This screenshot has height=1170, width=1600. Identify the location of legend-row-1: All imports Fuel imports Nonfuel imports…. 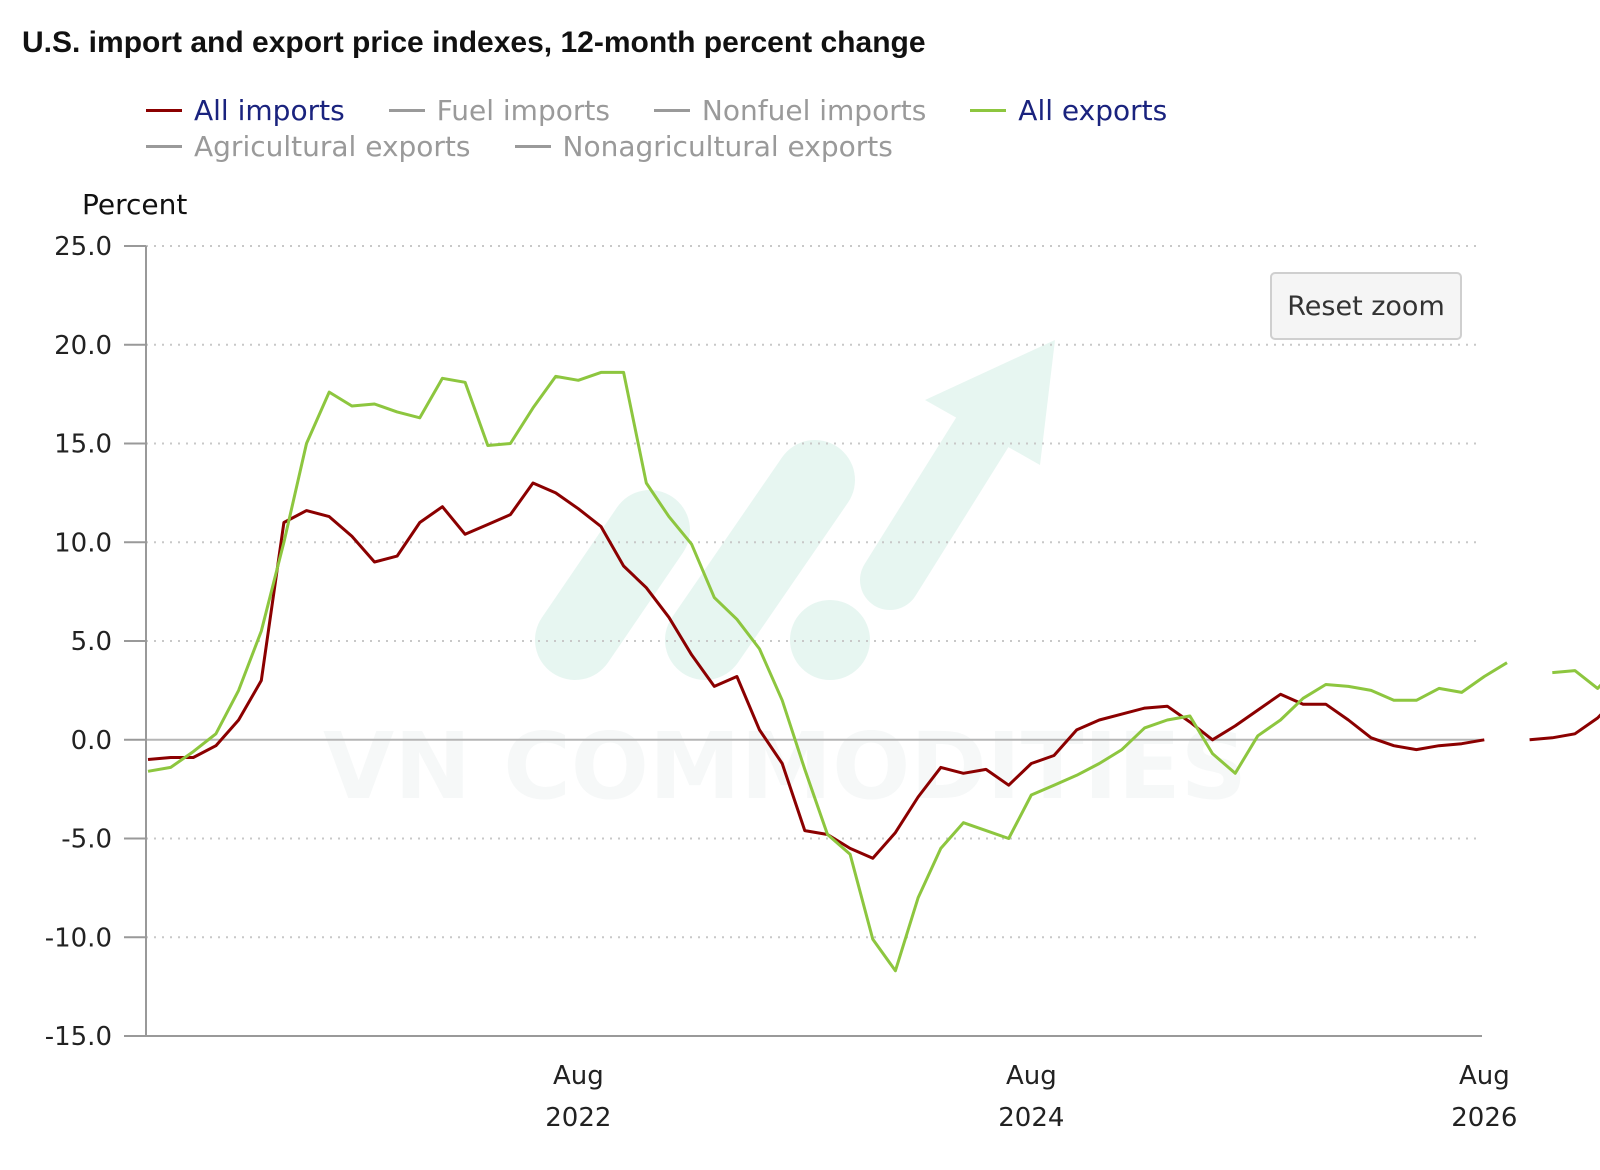
(696, 110).